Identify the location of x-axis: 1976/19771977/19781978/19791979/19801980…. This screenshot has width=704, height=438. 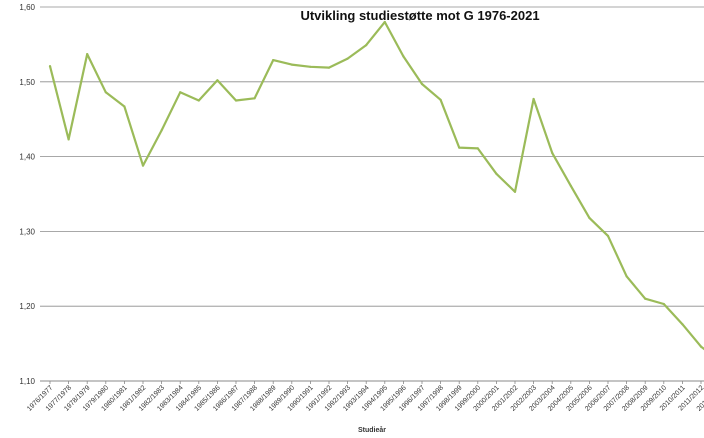
(365, 396).